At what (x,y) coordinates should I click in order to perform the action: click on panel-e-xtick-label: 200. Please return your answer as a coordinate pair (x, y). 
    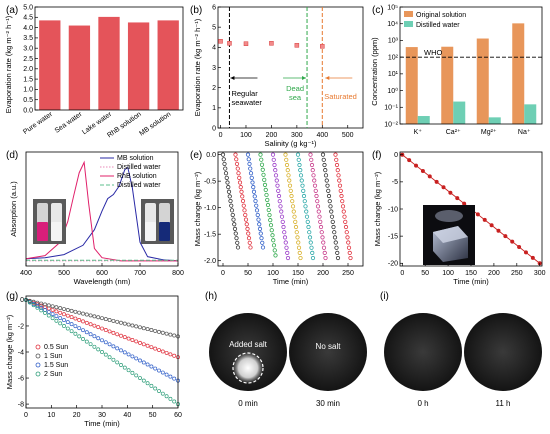
    Looking at the image, I should click on (323, 273).